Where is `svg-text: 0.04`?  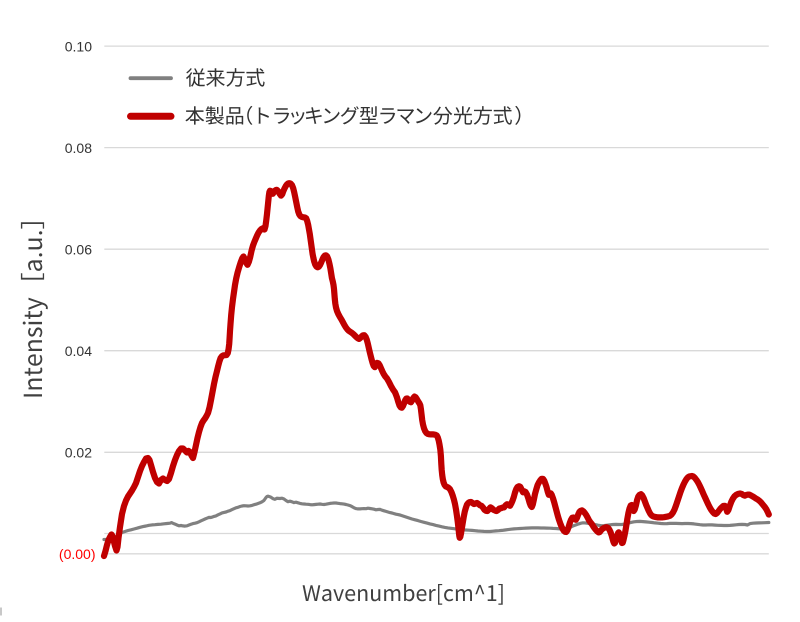
svg-text: 0.04 is located at coordinates (78, 351).